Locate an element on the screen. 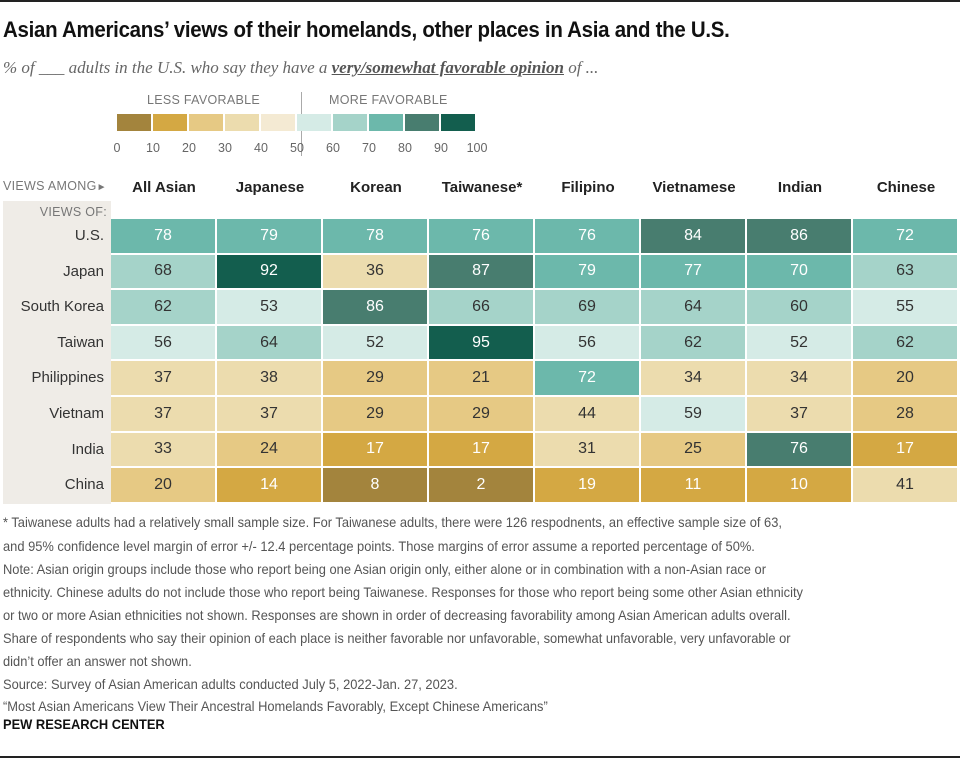 This screenshot has height=759, width=960. legend-tick-label: 0 is located at coordinates (117, 148).